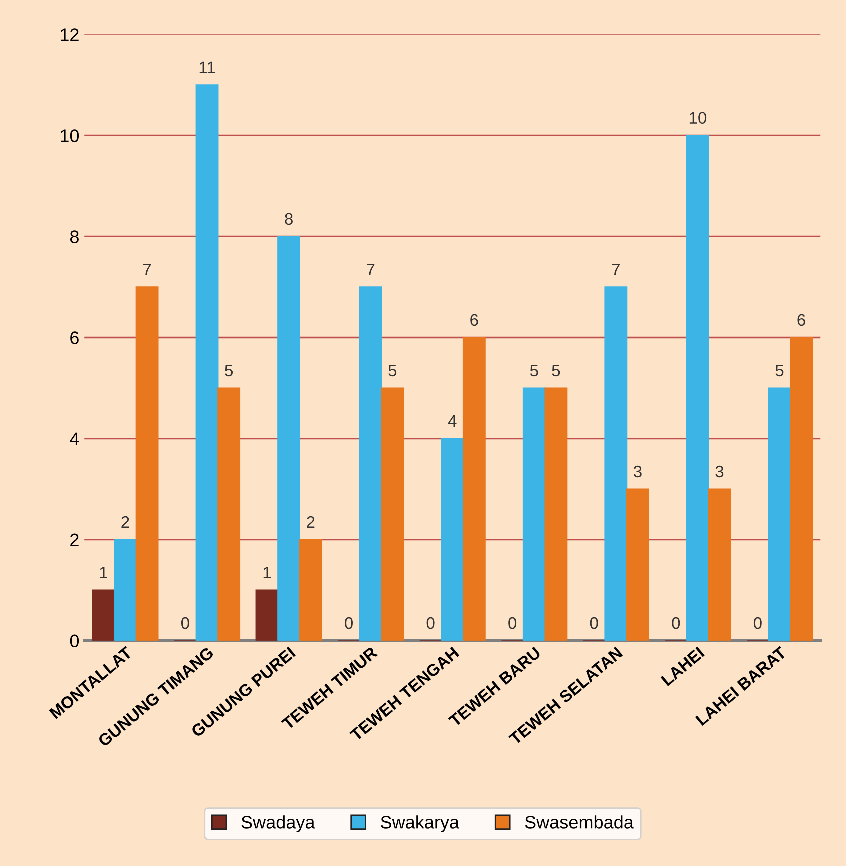 The width and height of the screenshot is (846, 866). I want to click on y-tick-label: 12, so click(70, 35).